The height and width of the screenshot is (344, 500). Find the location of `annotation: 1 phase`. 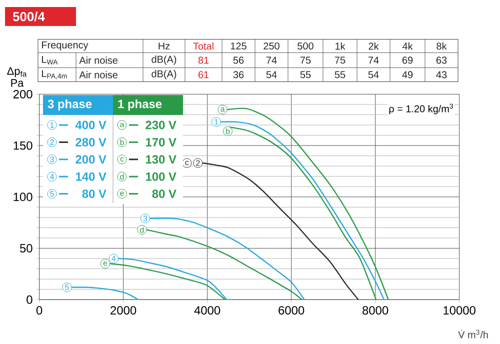

annotation: 1 phase is located at coordinates (140, 105).